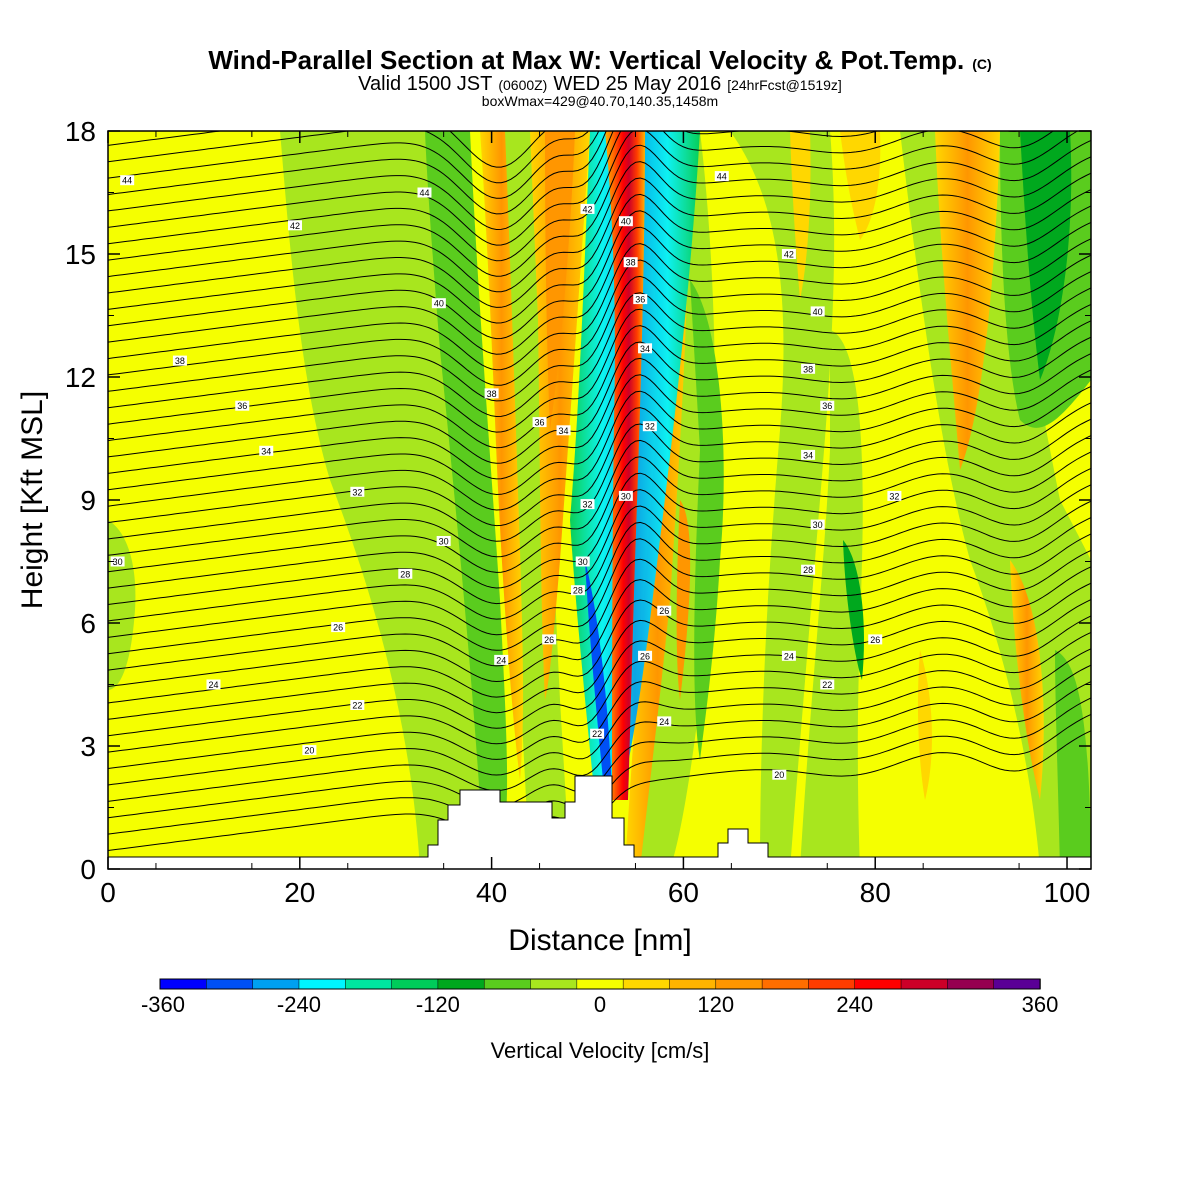  What do you see at coordinates (88, 869) in the screenshot?
I see `y-tick-label: 0` at bounding box center [88, 869].